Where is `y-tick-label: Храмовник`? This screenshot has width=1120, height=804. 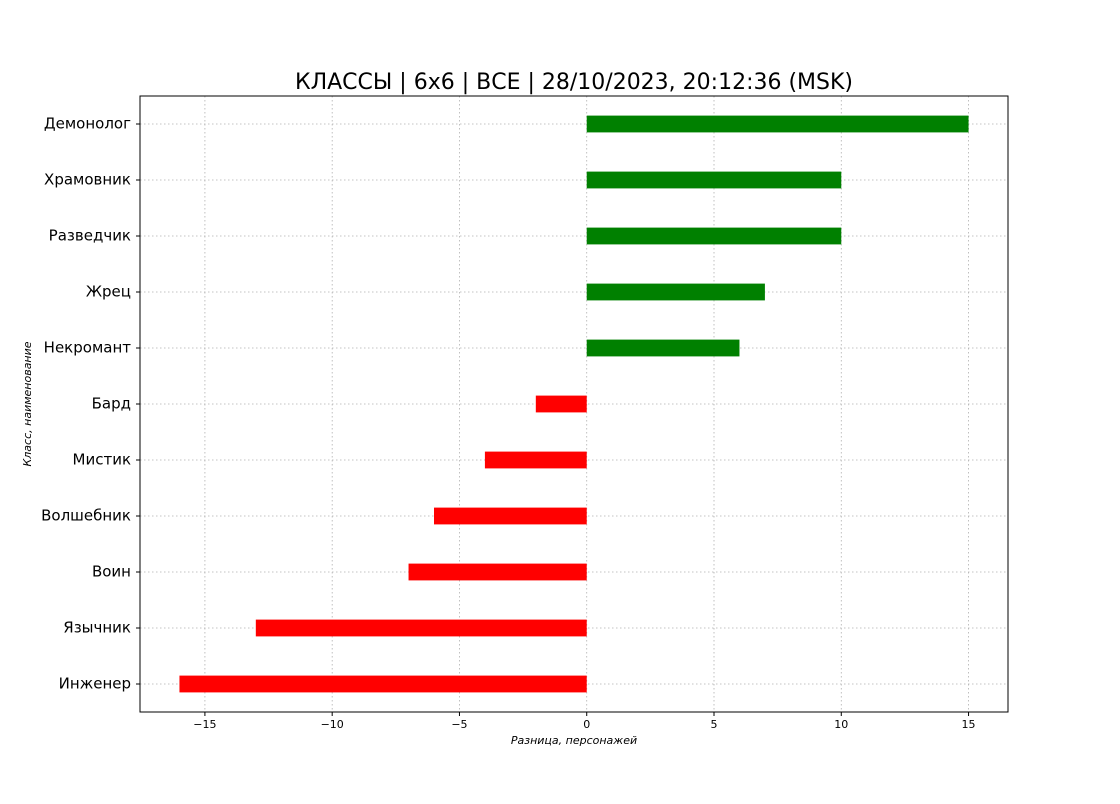
y-tick-label: Храмовник is located at coordinates (87, 180).